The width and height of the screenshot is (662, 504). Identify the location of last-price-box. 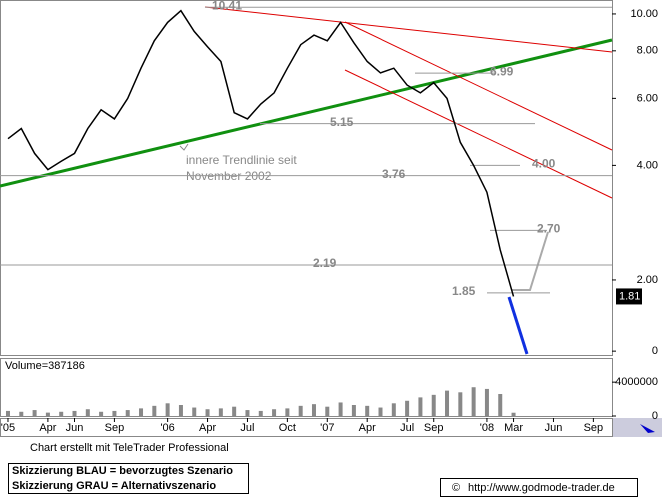
(629, 296).